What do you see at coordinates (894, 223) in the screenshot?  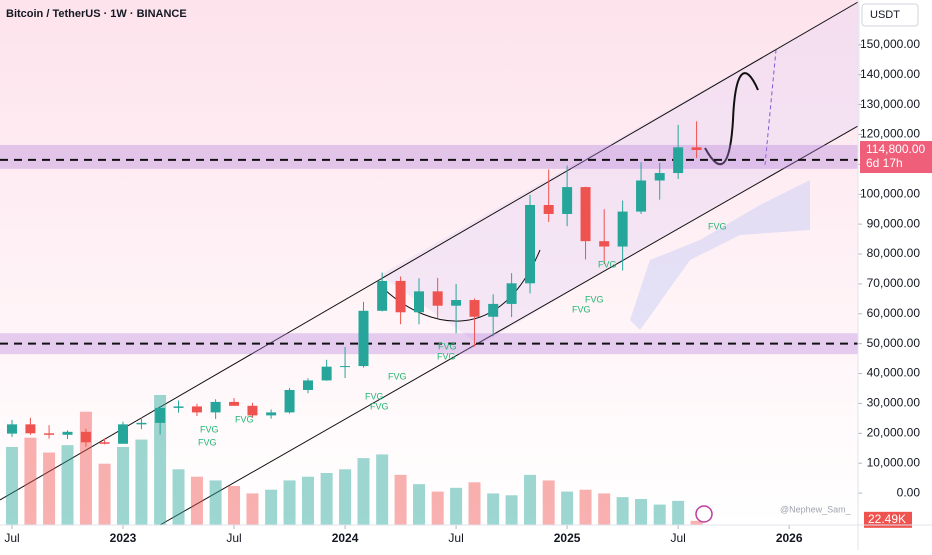 I see `y-tick-label: 90,000.00` at bounding box center [894, 223].